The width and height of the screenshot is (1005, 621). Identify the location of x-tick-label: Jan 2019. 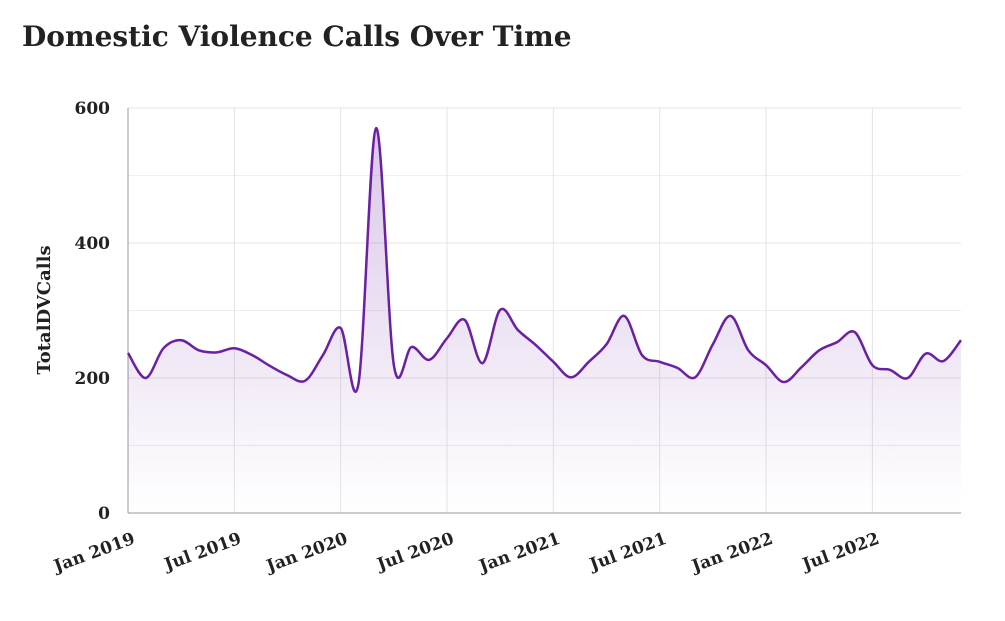
(93, 553).